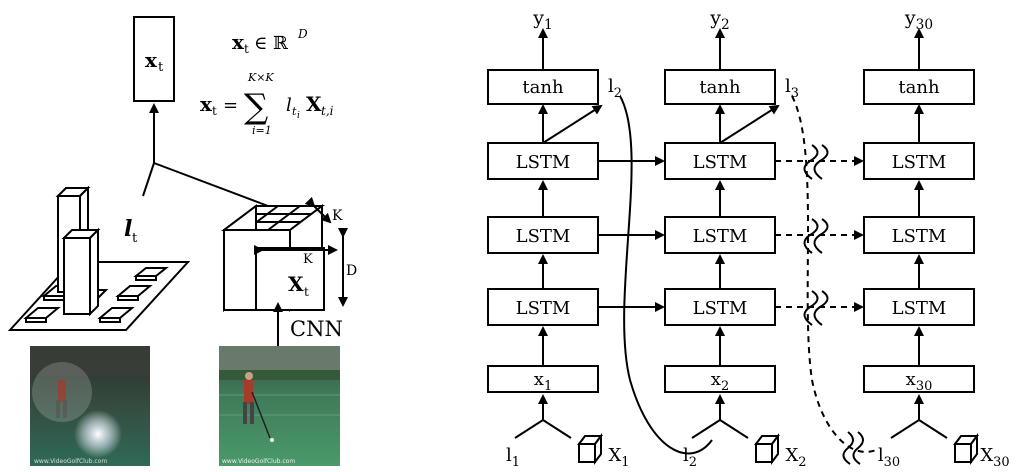  I want to click on input-x-label: x30, so click(919, 381).